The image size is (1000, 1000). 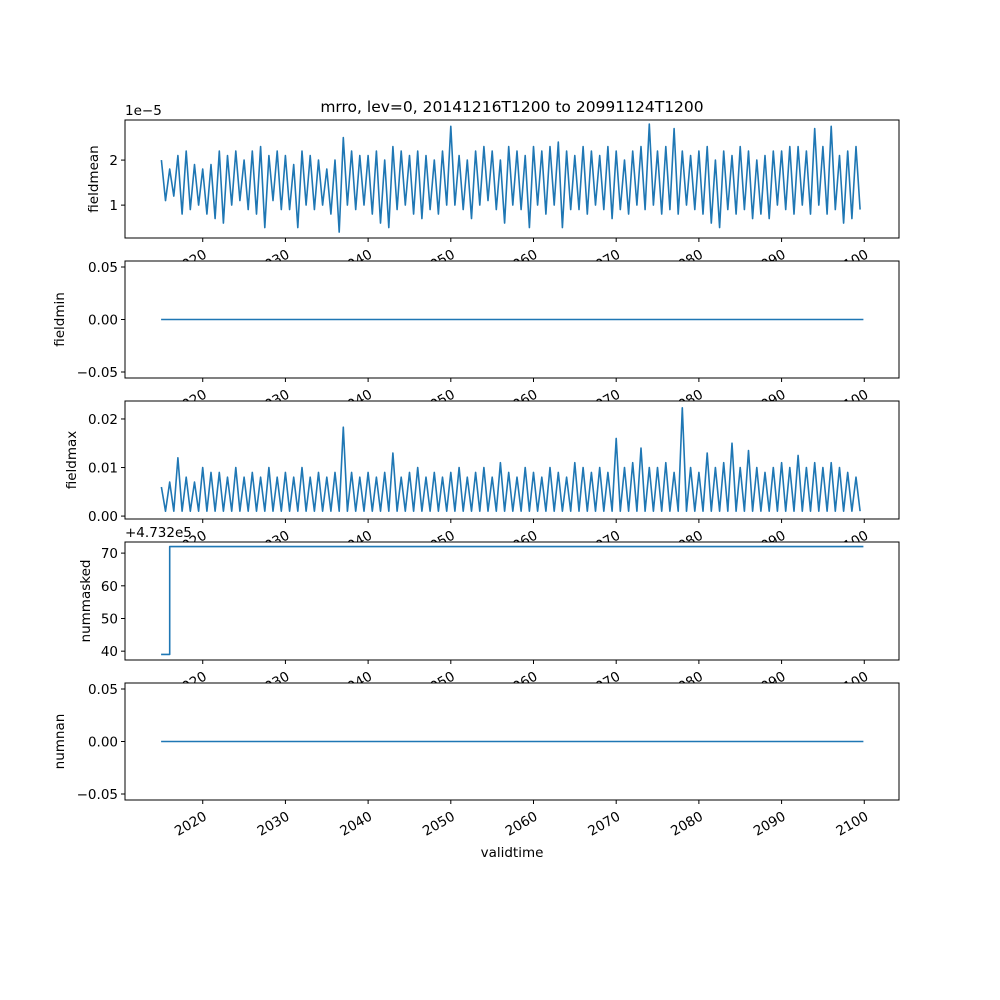 What do you see at coordinates (86, 601) in the screenshot?
I see `y-axis-label: nummasked` at bounding box center [86, 601].